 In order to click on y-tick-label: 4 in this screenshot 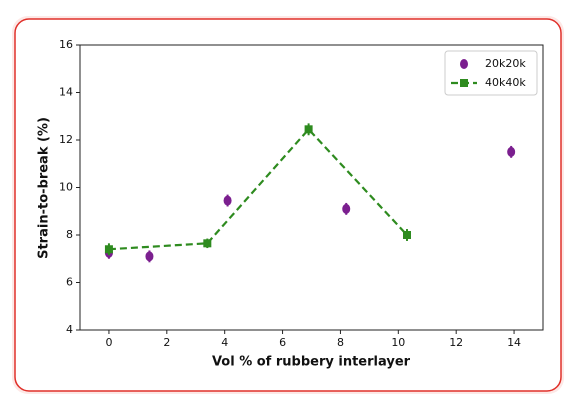, I will do `click(69, 329)`.